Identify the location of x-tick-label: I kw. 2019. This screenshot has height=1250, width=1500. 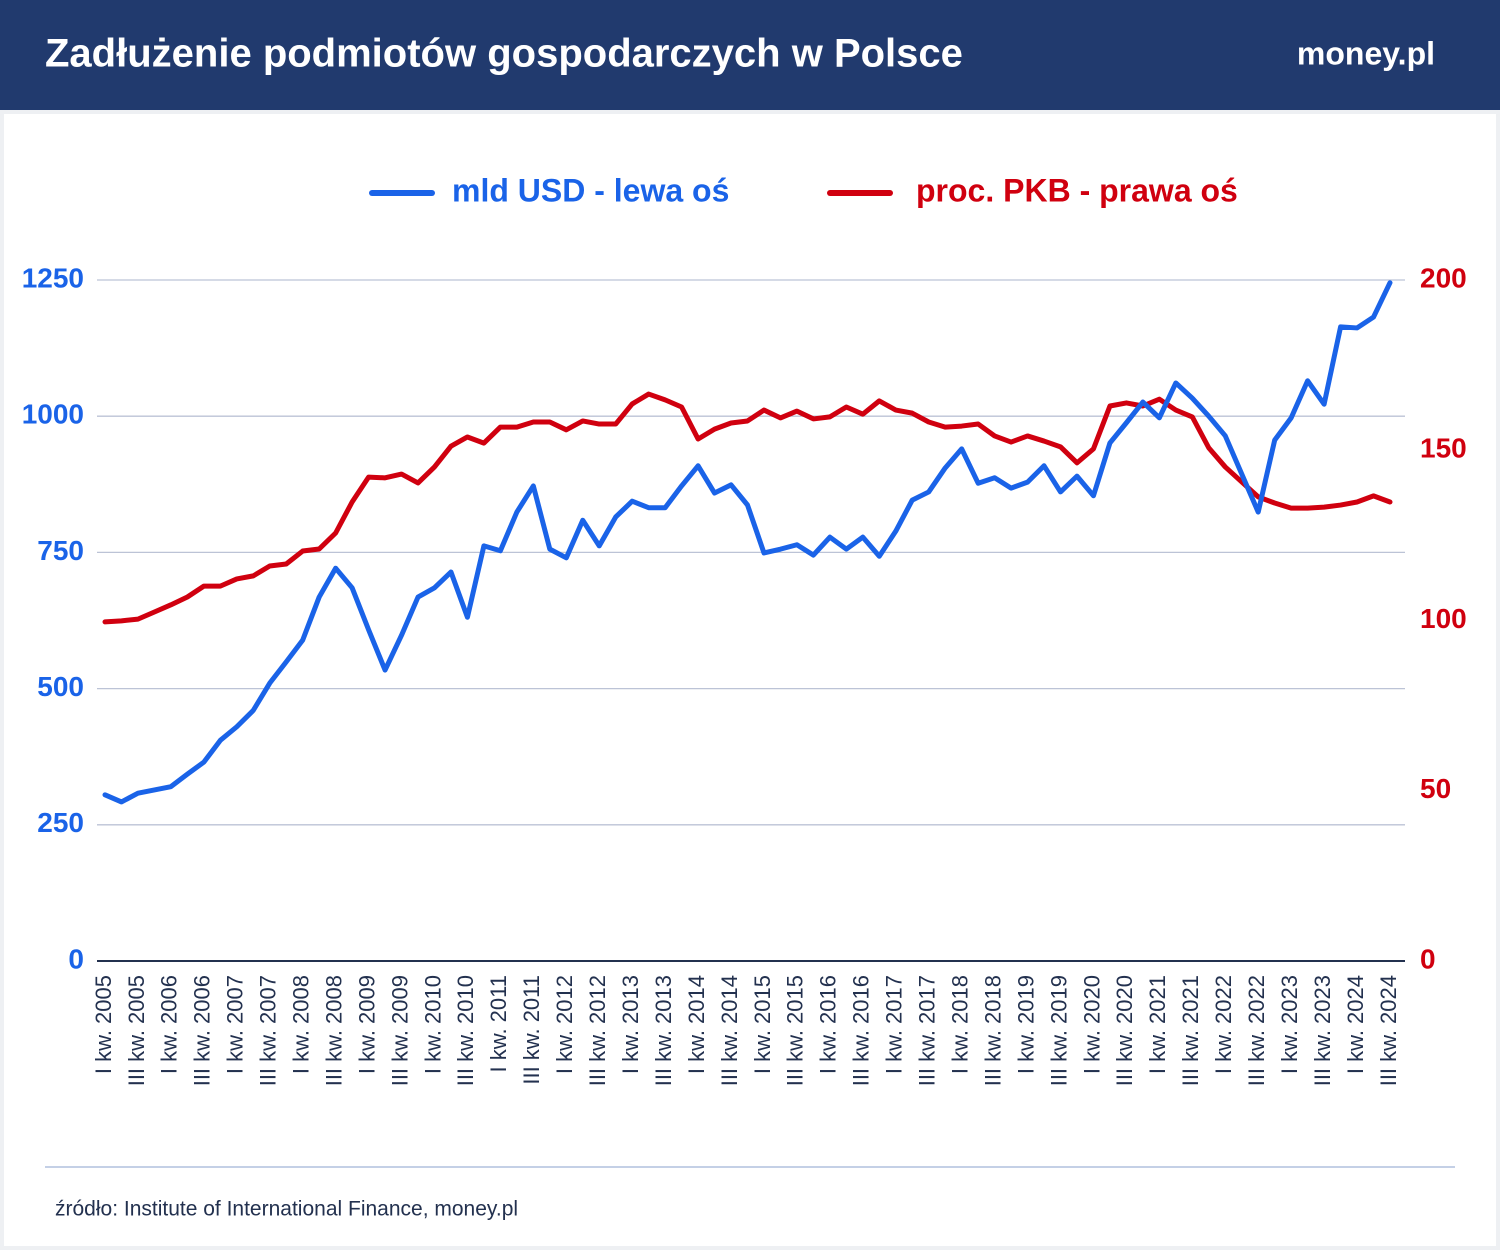
(1025, 1024).